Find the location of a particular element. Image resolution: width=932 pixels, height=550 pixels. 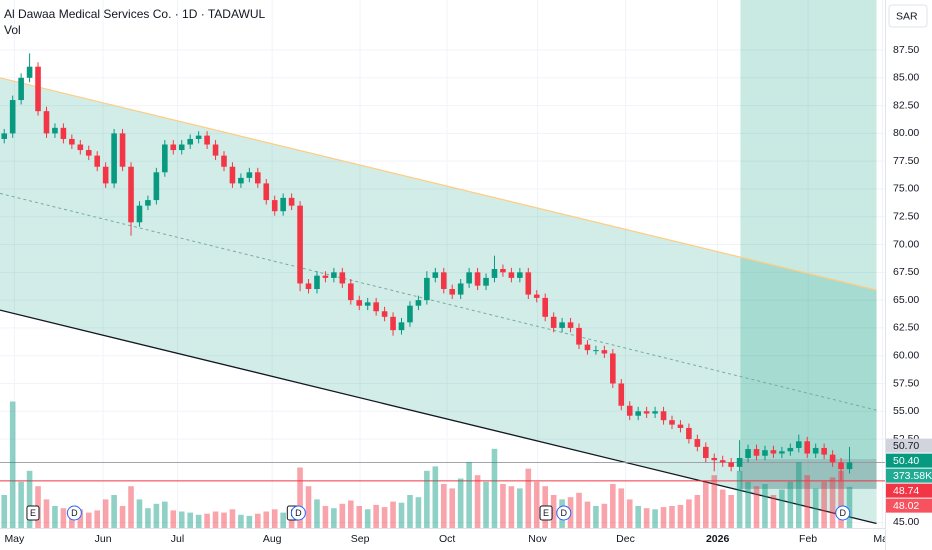

price-tag-label: 48.02 is located at coordinates (906, 506).